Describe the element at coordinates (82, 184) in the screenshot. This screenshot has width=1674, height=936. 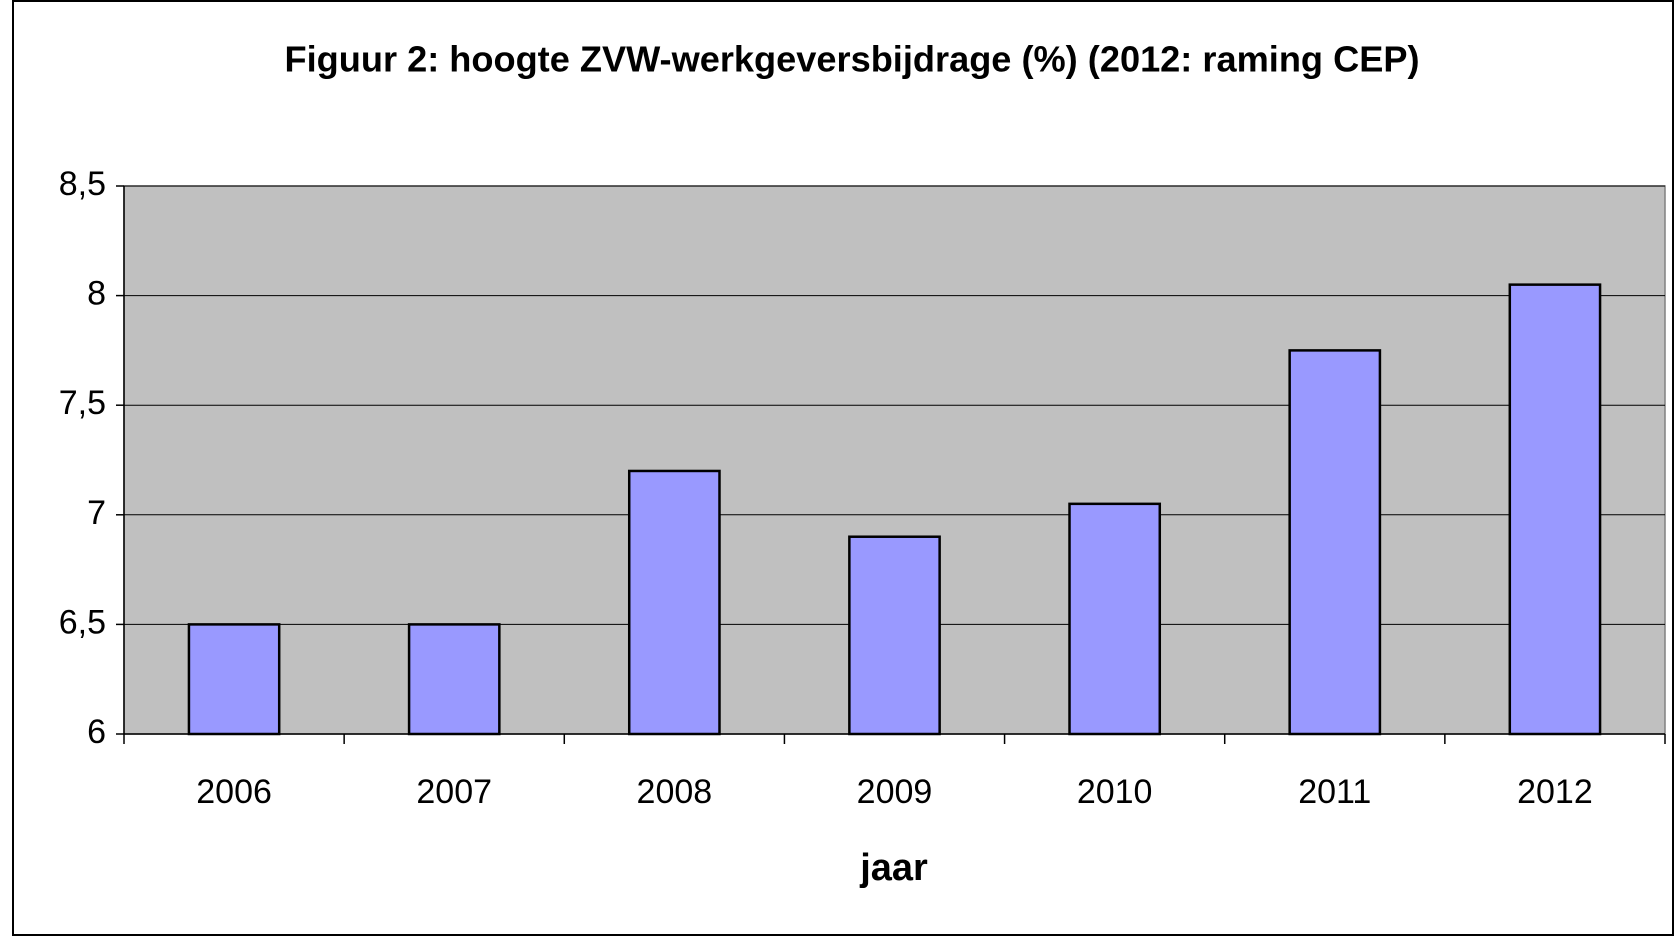
I see `y-tick-label: 8,5` at that location.